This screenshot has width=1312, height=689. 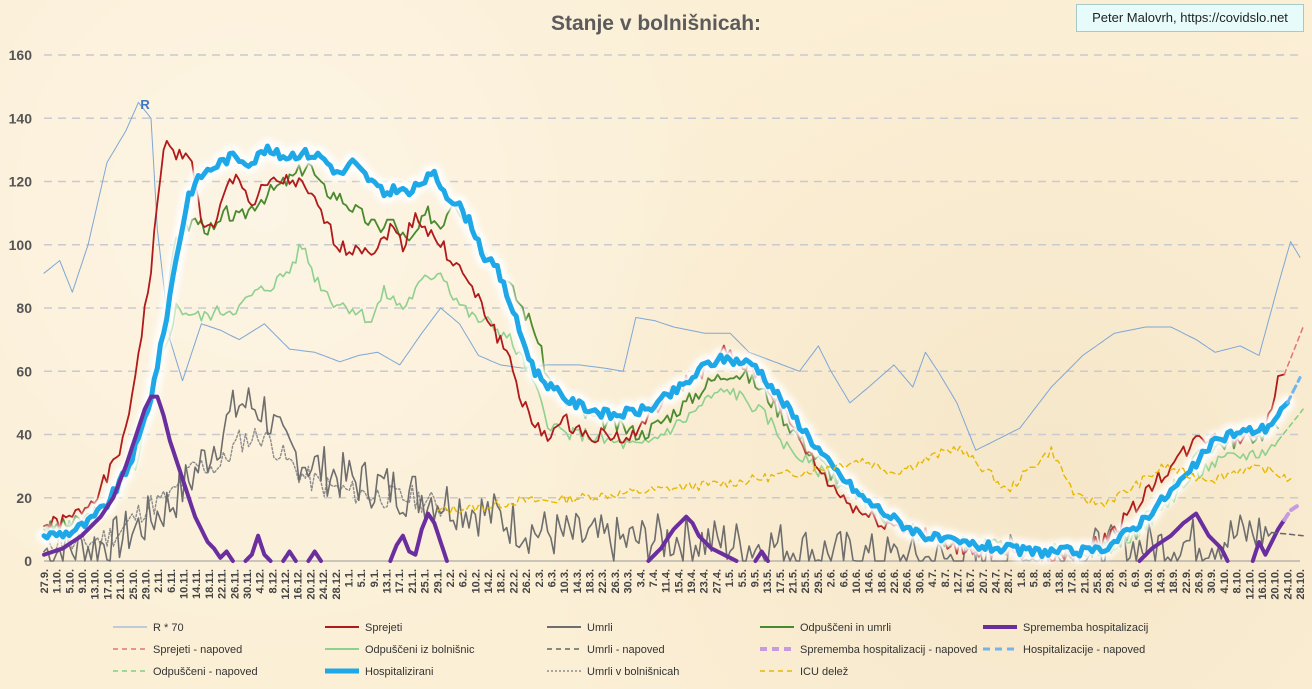 What do you see at coordinates (205, 672) in the screenshot?
I see `legend-label: Odpuščeni - napoved` at bounding box center [205, 672].